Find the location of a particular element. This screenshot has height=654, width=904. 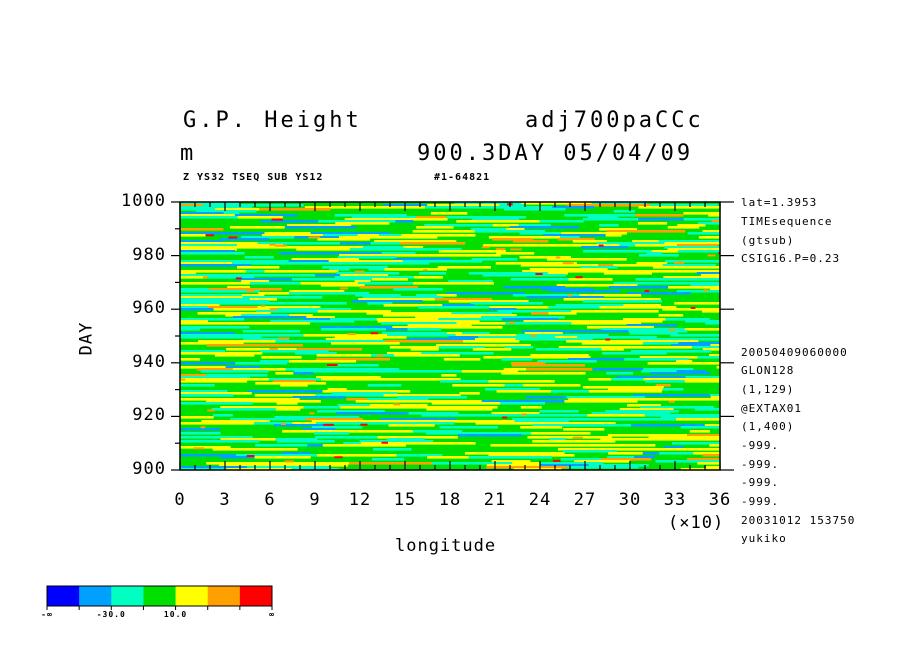

y-axis-label: DAY is located at coordinates (86, 338).